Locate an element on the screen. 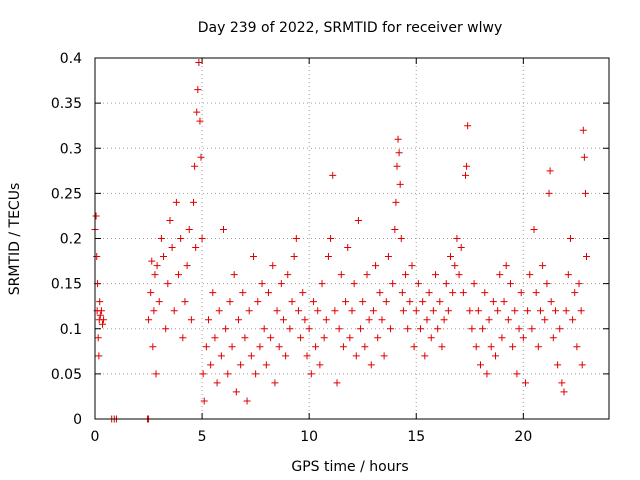 The height and width of the screenshot is (480, 640). y-tick-label: 0.35 is located at coordinates (66, 104).